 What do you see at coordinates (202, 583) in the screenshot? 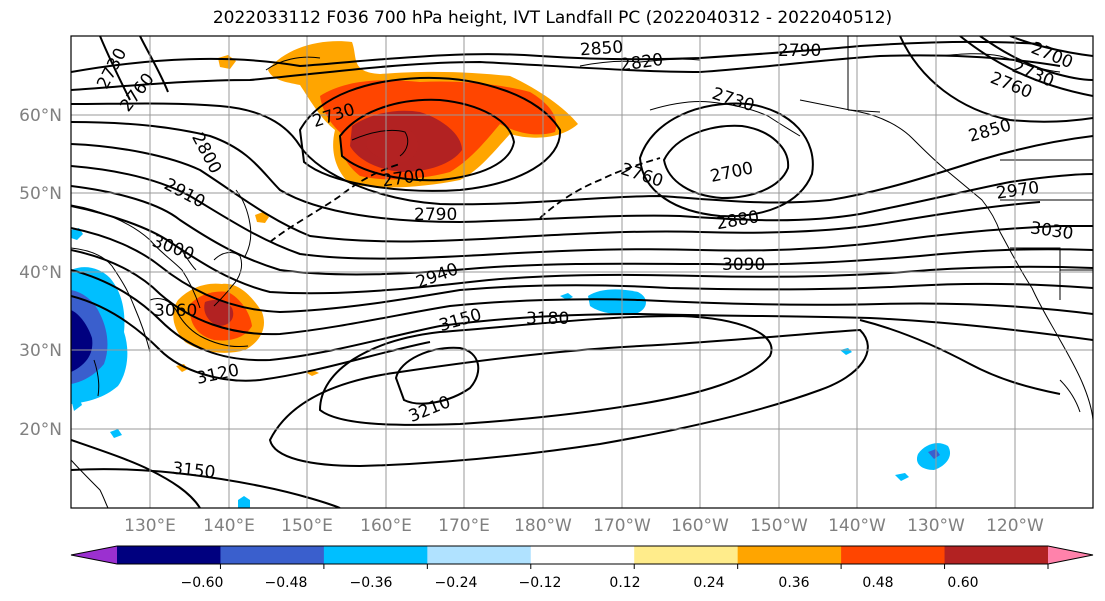
I see `colorbar-tick-label: −0.60` at bounding box center [202, 583].